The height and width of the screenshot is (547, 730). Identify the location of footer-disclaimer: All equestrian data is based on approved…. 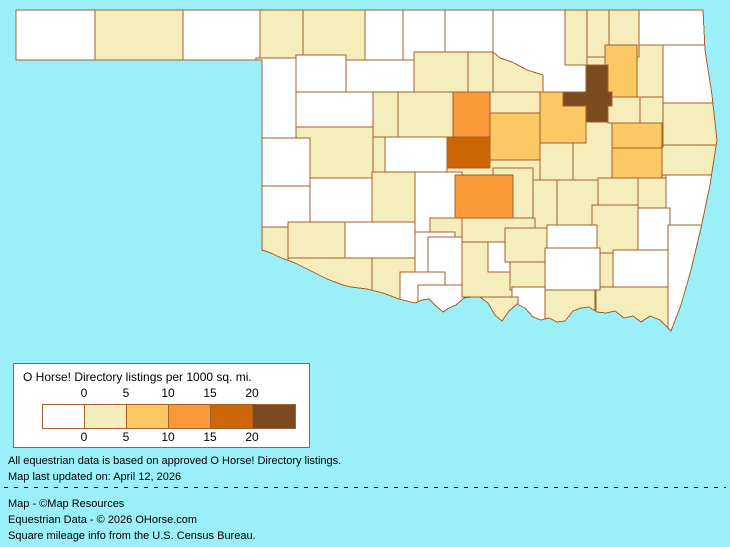
(174, 469).